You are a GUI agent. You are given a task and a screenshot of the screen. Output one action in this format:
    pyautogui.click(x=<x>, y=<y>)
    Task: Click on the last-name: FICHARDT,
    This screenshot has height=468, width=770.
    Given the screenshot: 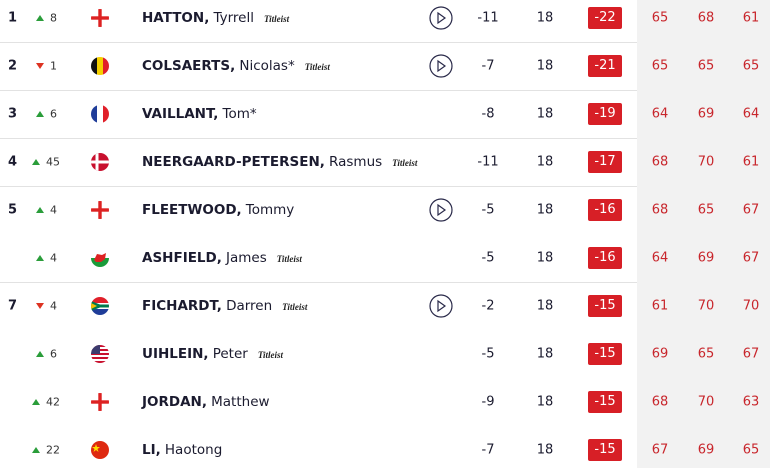 What is the action you would take?
    pyautogui.click(x=182, y=306)
    